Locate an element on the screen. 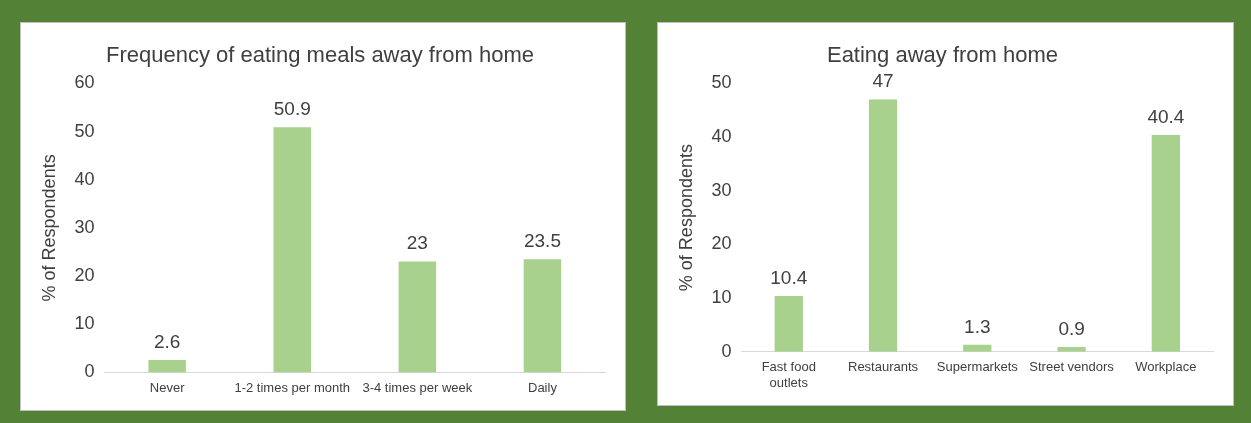 This screenshot has width=1251, height=423. data-label: 23.5 is located at coordinates (542, 240).